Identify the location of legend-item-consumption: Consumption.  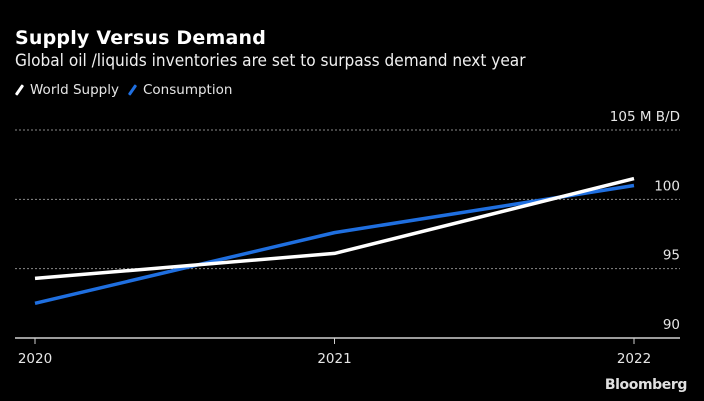
(180, 90).